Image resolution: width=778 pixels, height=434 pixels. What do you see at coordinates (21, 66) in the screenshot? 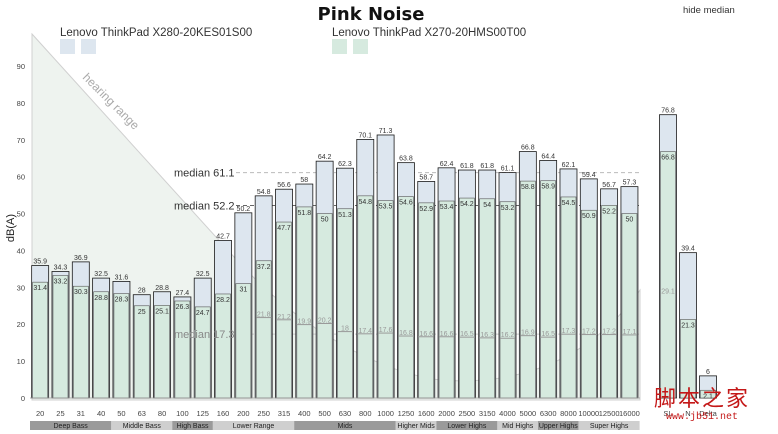
I see `y-tick-label: 90` at bounding box center [21, 66].